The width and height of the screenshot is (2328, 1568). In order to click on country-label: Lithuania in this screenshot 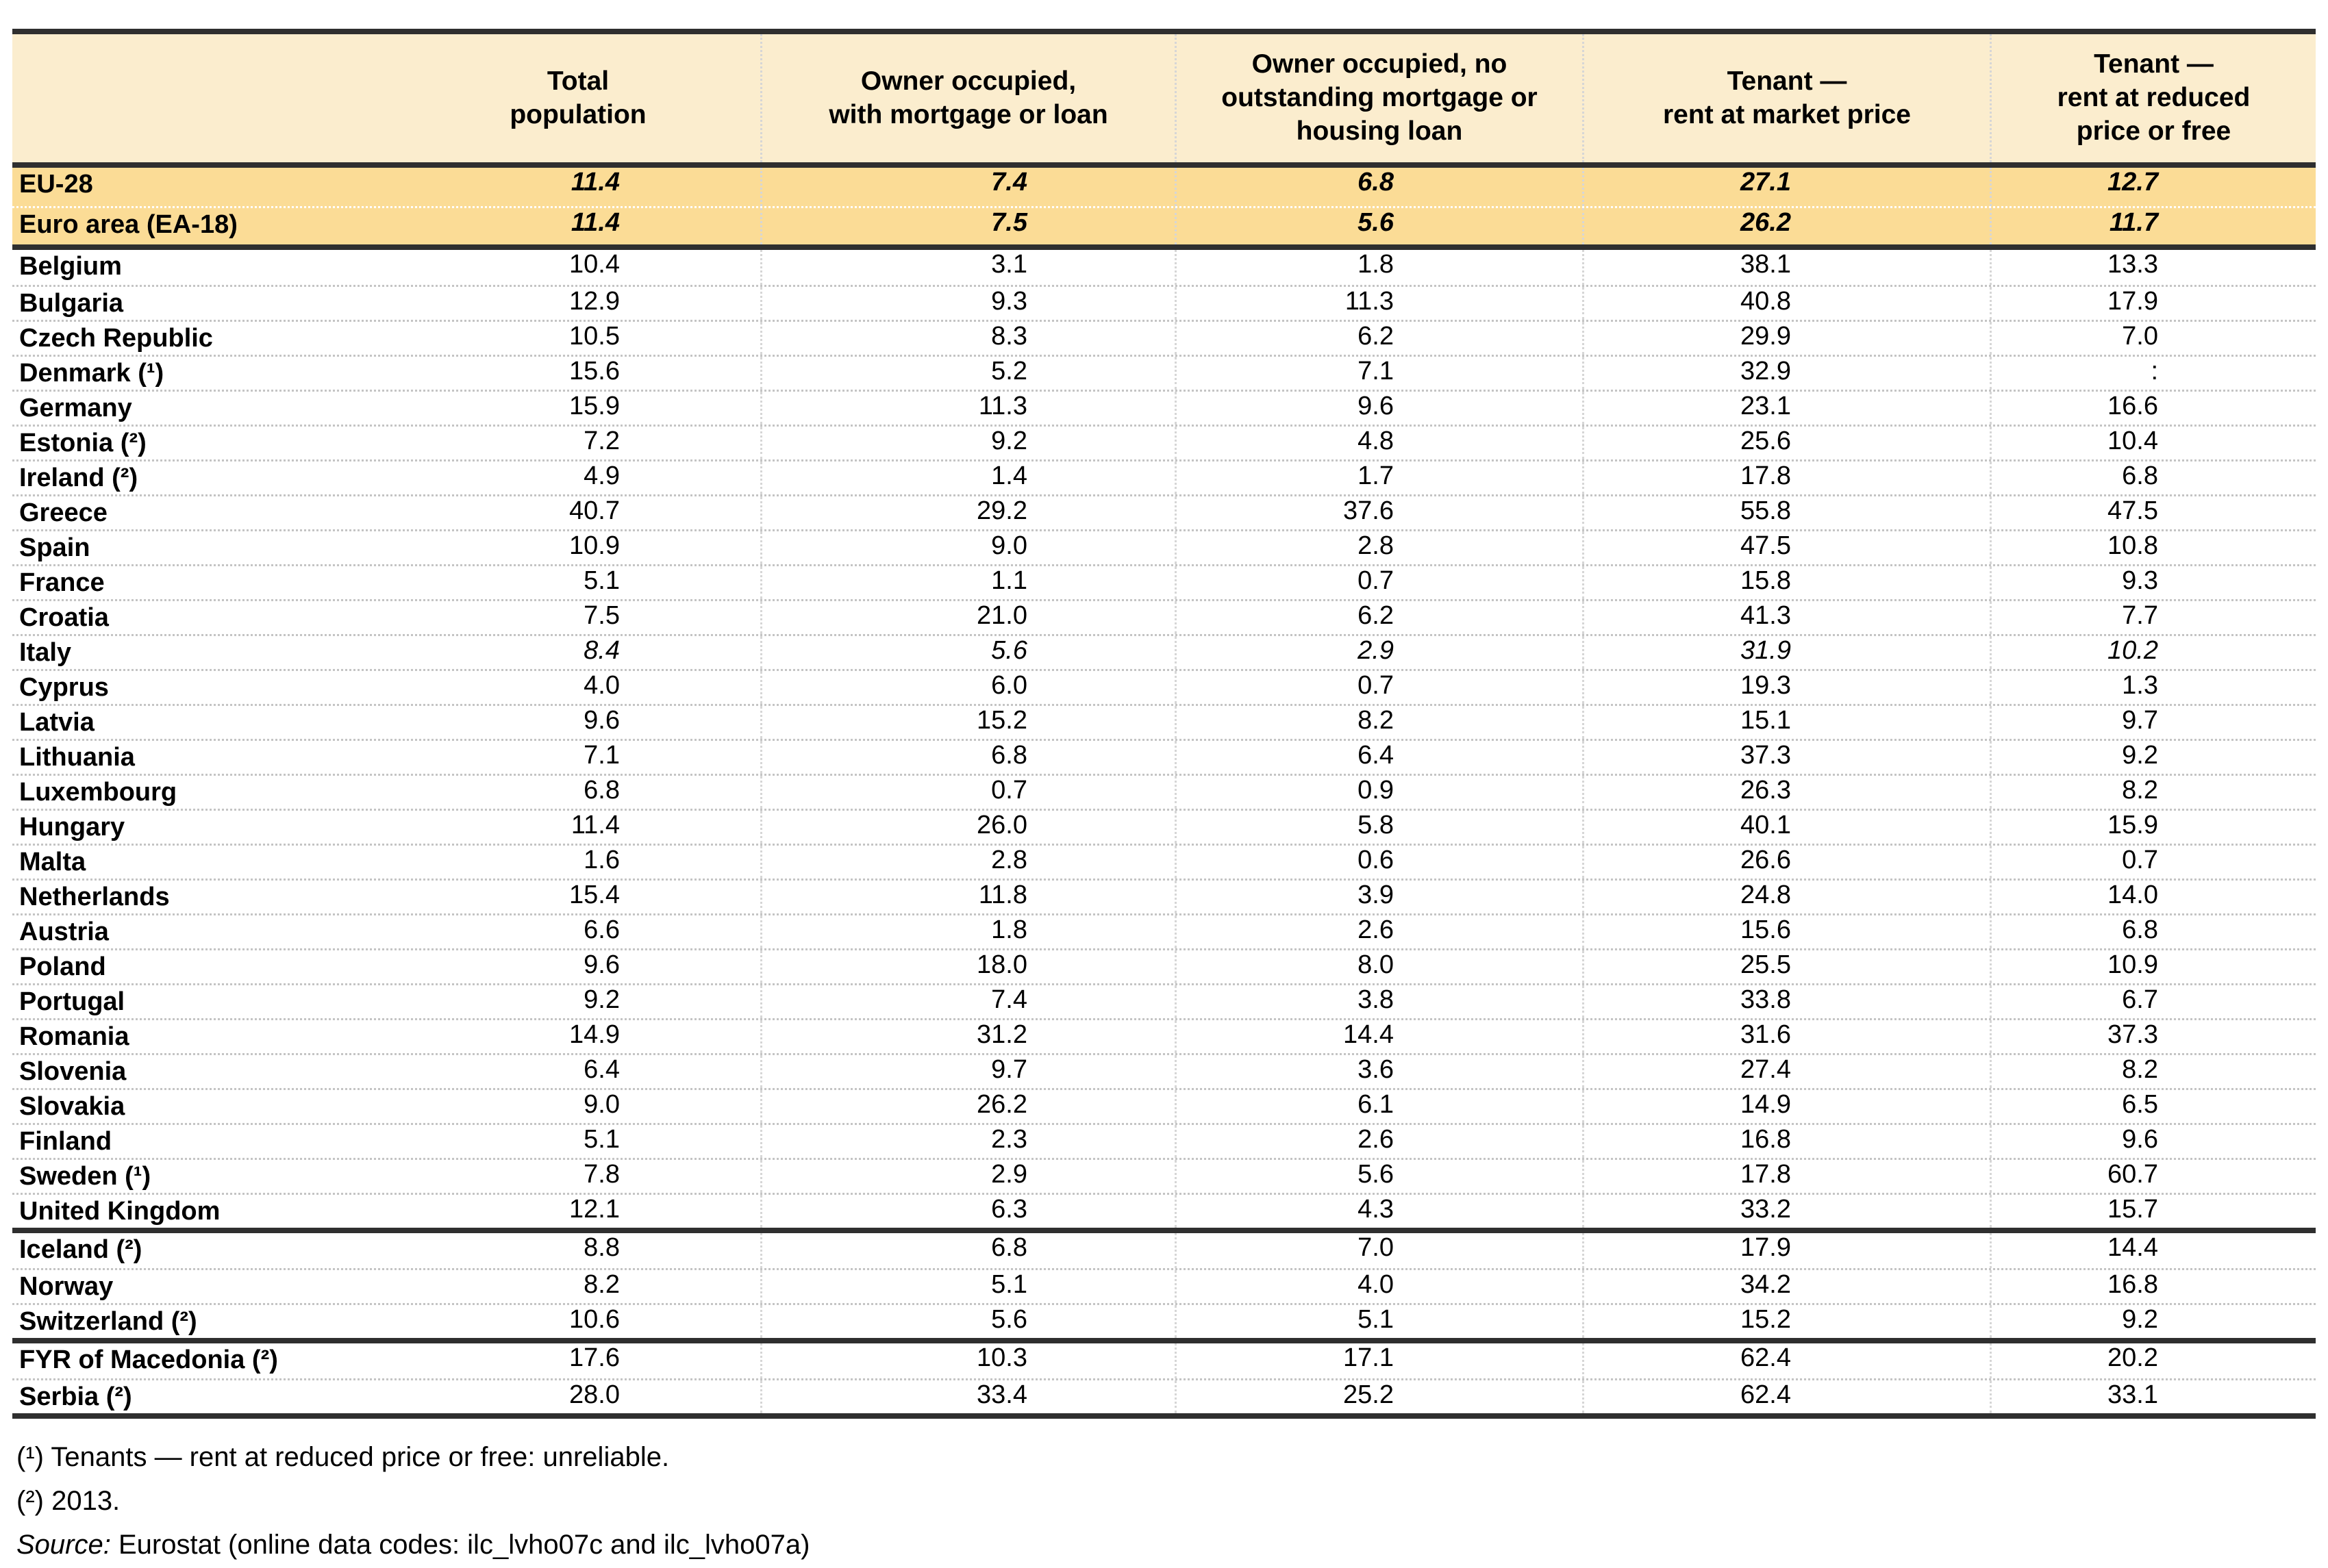, I will do `click(77, 758)`.